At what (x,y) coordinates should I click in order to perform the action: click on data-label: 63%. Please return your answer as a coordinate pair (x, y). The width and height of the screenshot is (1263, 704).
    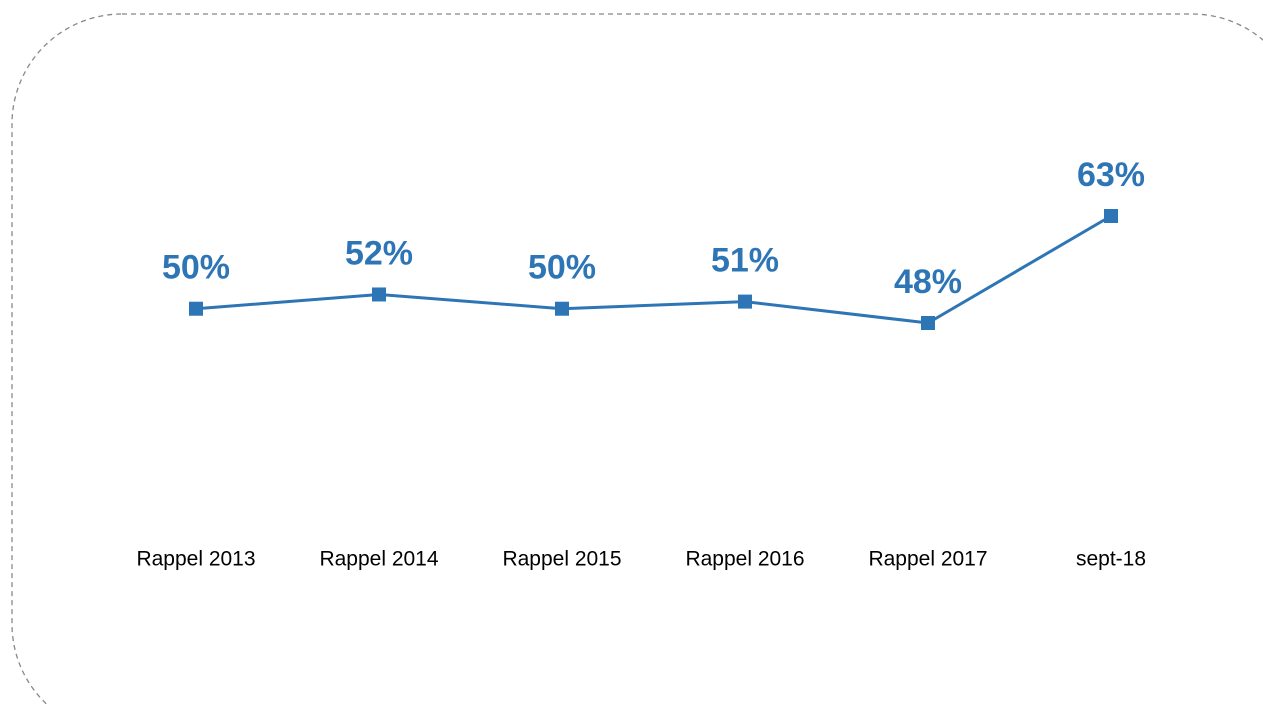
    Looking at the image, I should click on (1111, 175).